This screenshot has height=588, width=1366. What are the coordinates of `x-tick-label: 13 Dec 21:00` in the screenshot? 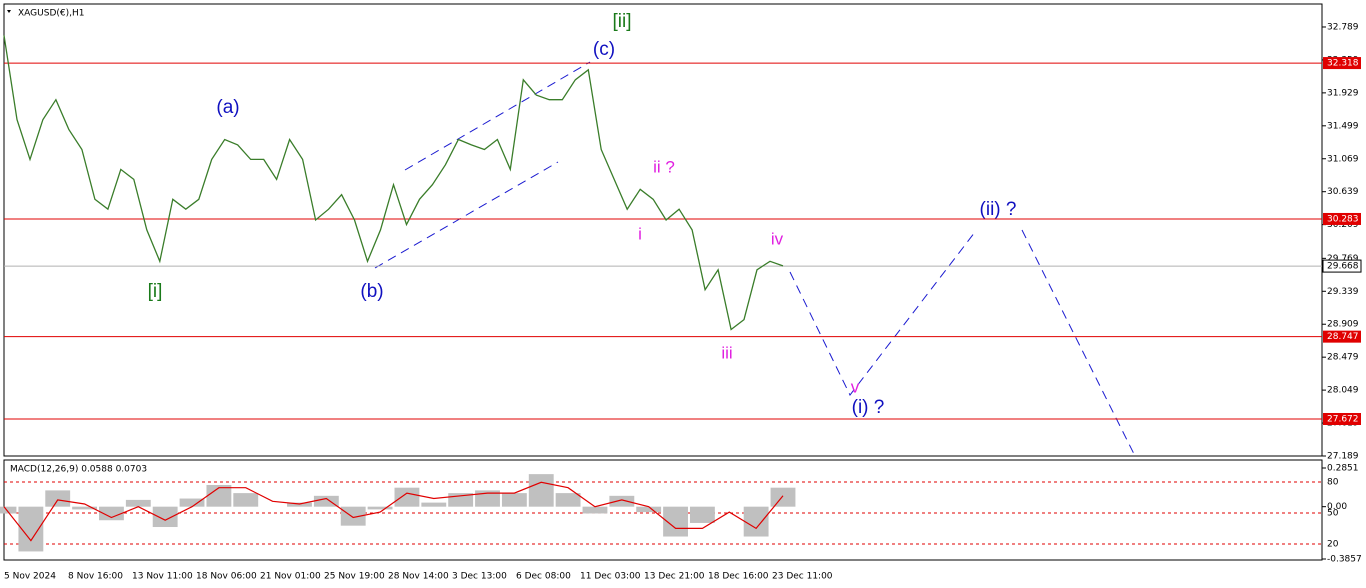 It's located at (674, 577).